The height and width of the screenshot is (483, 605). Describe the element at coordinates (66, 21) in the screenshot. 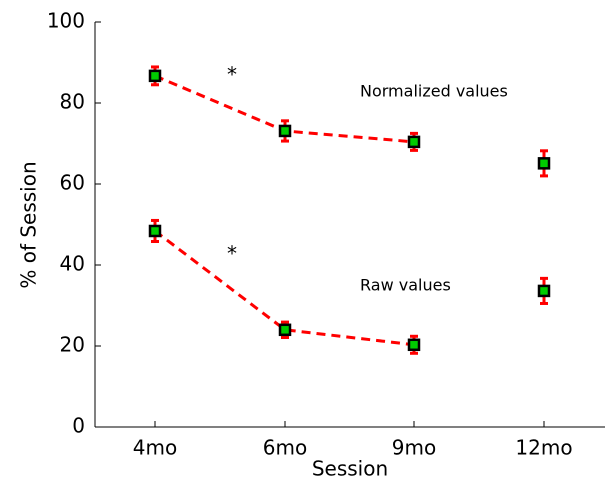

I see `y-tick-label: 100` at that location.